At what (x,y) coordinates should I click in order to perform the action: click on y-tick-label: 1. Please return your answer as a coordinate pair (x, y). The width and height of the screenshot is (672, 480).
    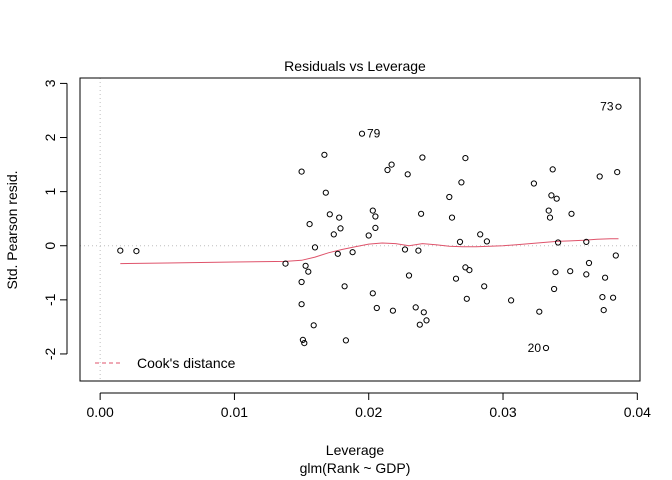
    Looking at the image, I should click on (50, 191).